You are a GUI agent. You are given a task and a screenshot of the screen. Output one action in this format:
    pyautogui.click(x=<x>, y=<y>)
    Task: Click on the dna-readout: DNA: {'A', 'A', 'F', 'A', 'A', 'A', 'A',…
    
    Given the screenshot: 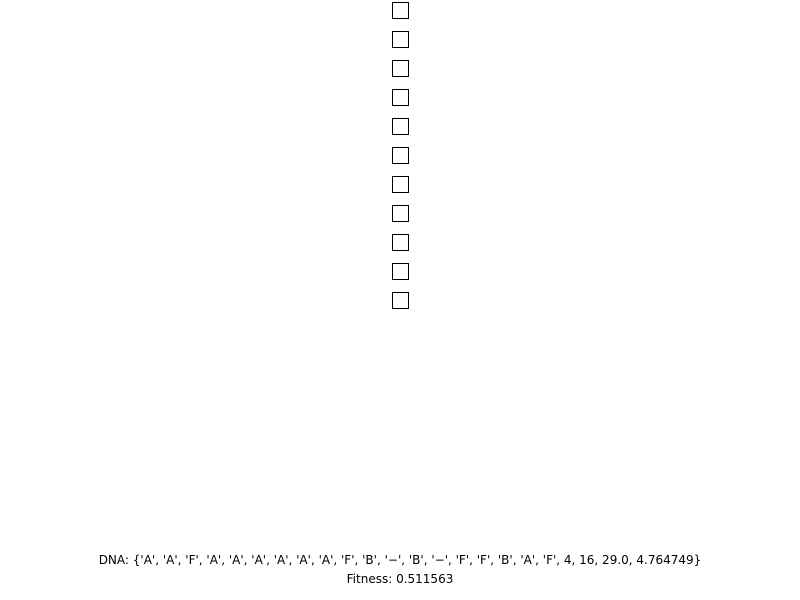 What is the action you would take?
    pyautogui.click(x=400, y=560)
    